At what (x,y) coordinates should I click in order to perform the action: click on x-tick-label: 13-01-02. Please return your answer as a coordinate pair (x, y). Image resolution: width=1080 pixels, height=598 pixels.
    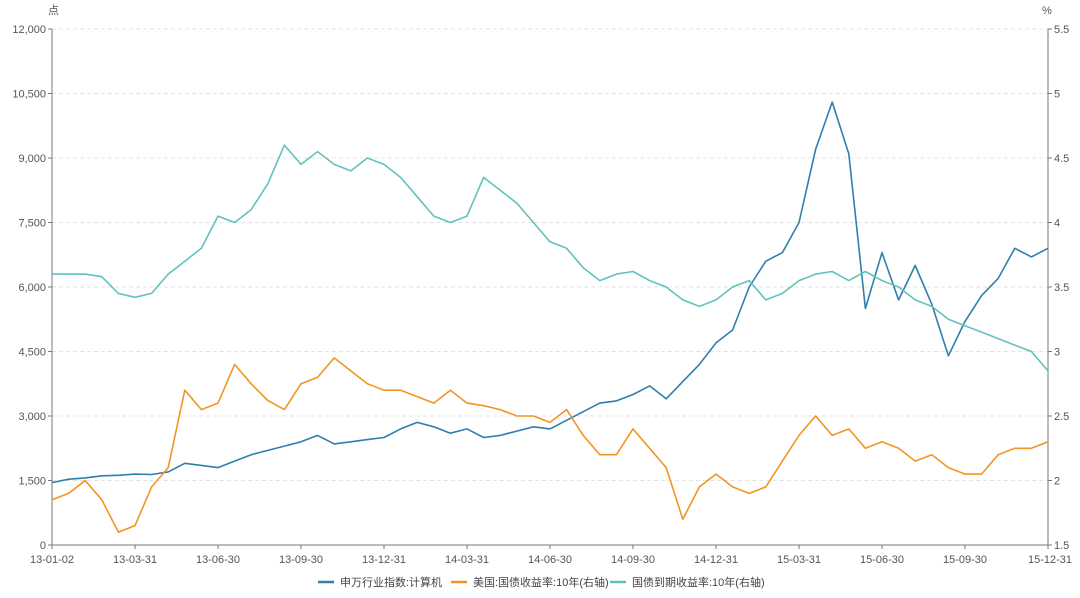
    Looking at the image, I should click on (52, 560).